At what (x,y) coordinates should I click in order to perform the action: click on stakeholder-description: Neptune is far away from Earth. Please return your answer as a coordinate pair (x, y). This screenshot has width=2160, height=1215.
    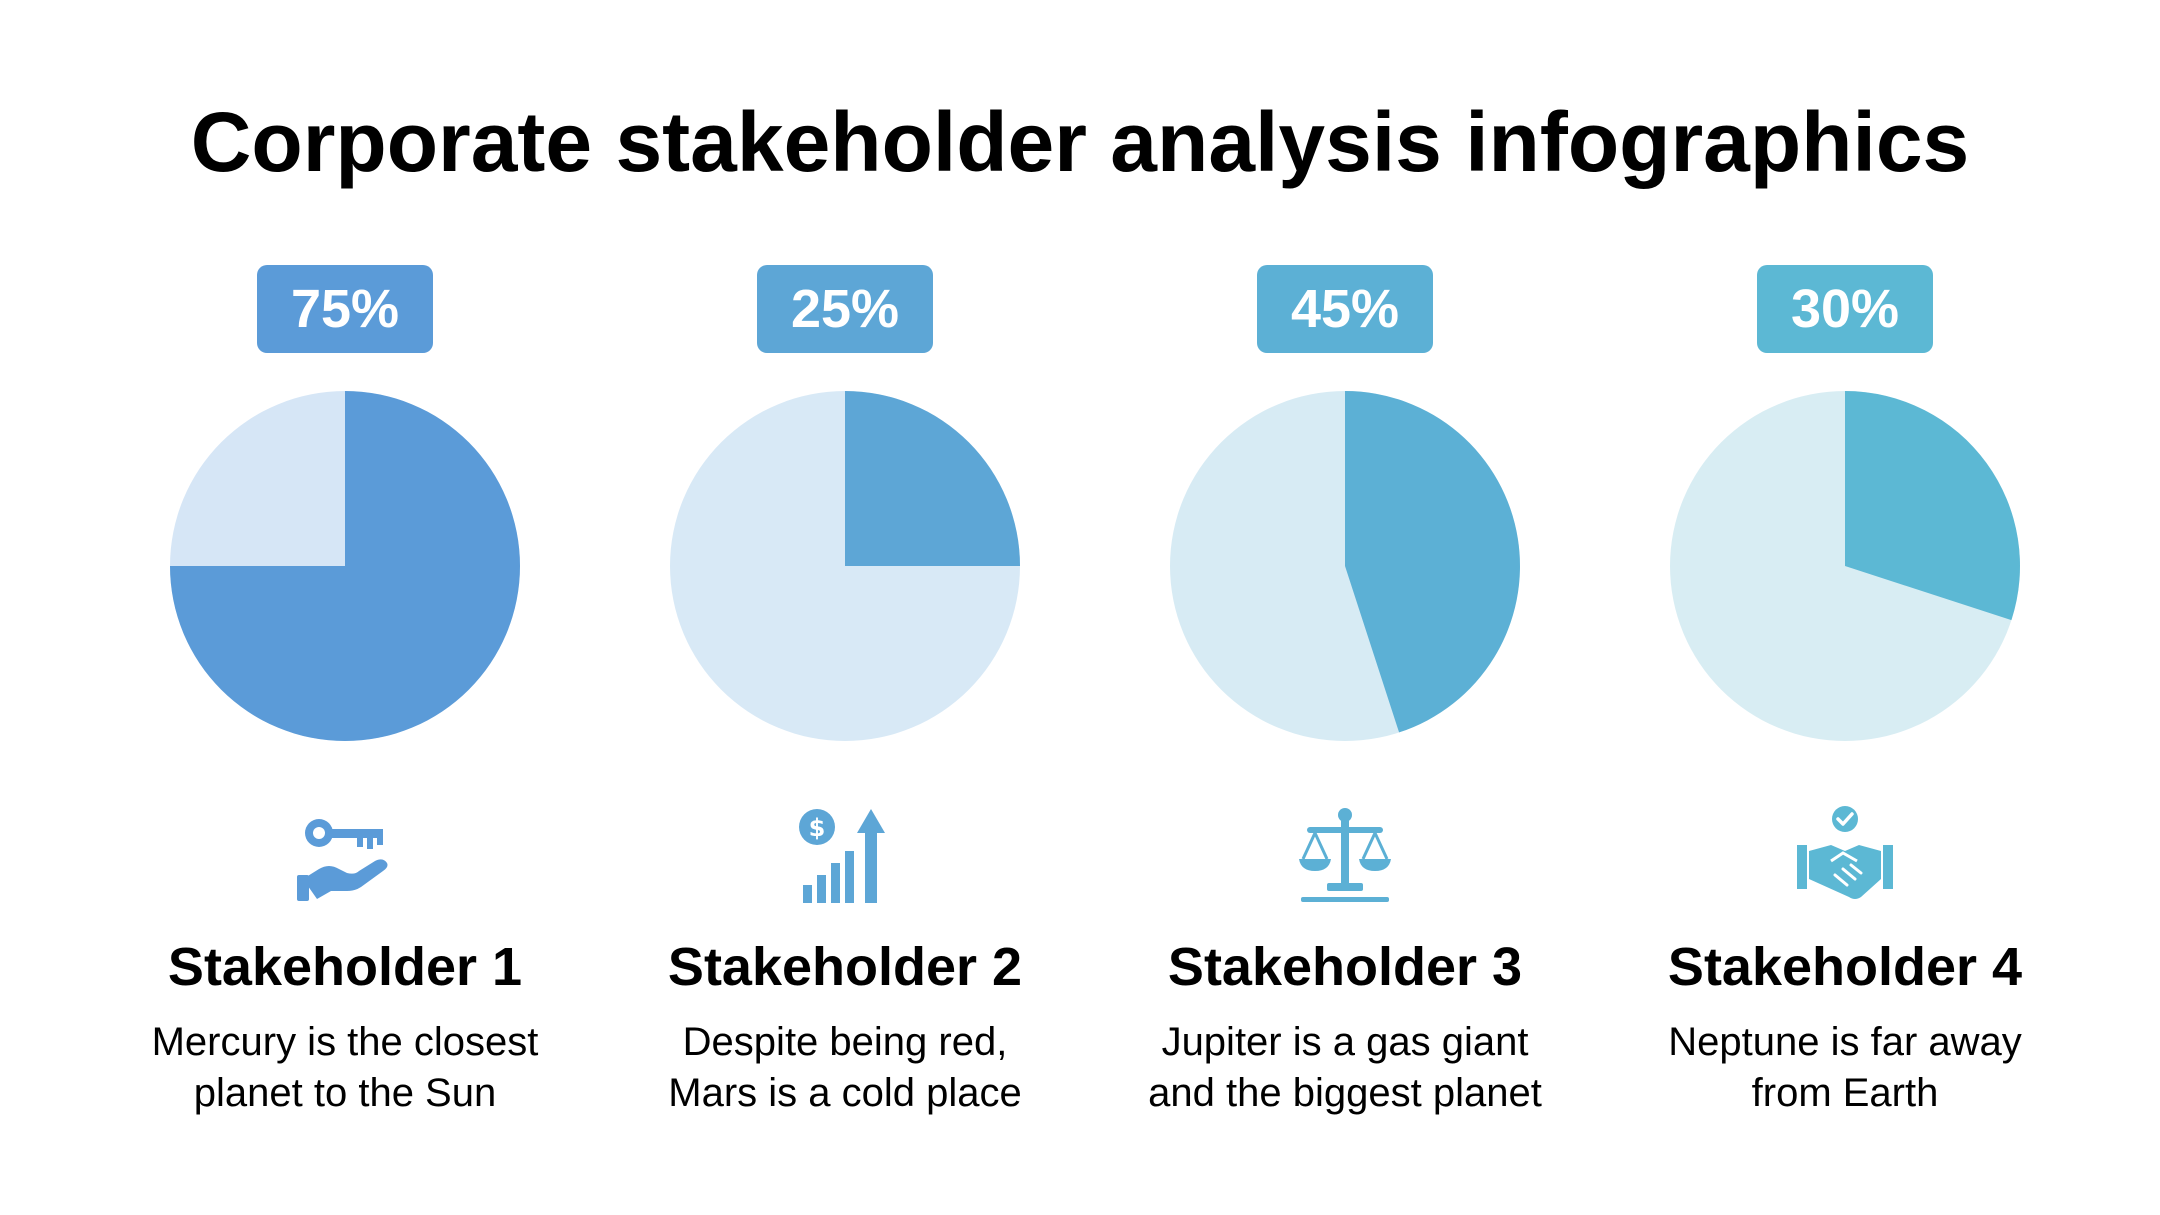
    Looking at the image, I should click on (1845, 1067).